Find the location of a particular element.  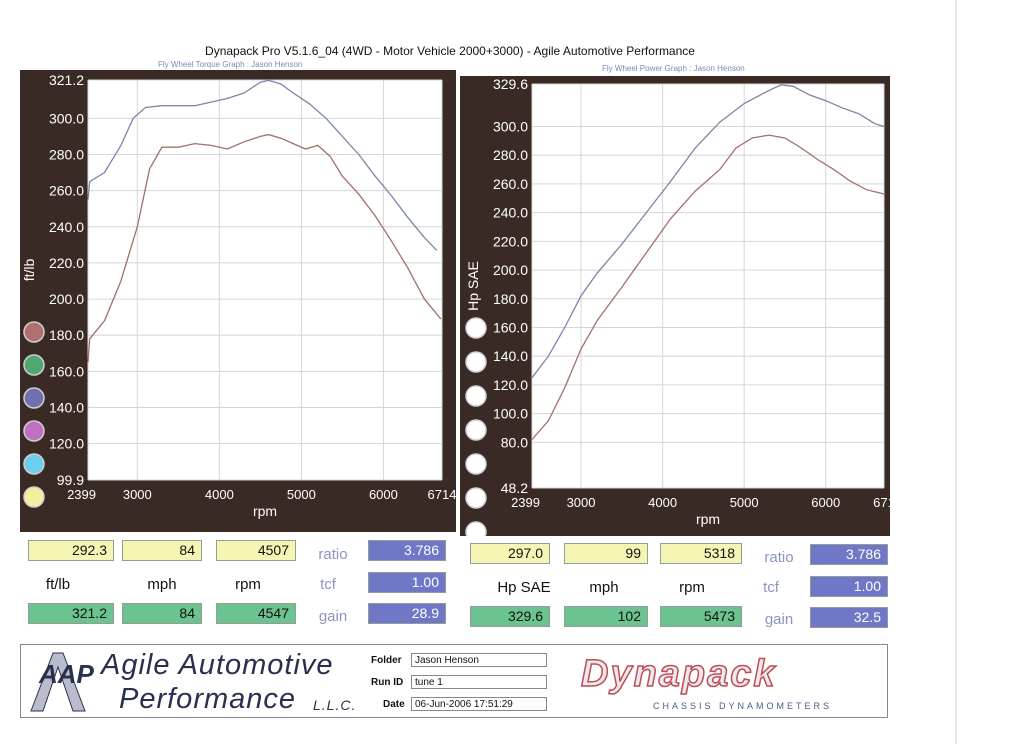

unit-hpsae: Hp SAE is located at coordinates (524, 587).